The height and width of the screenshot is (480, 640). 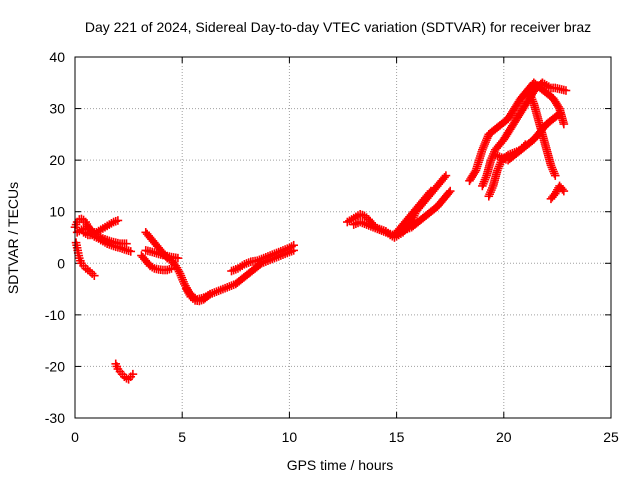 I want to click on y-tick-label: 20, so click(x=57, y=160).